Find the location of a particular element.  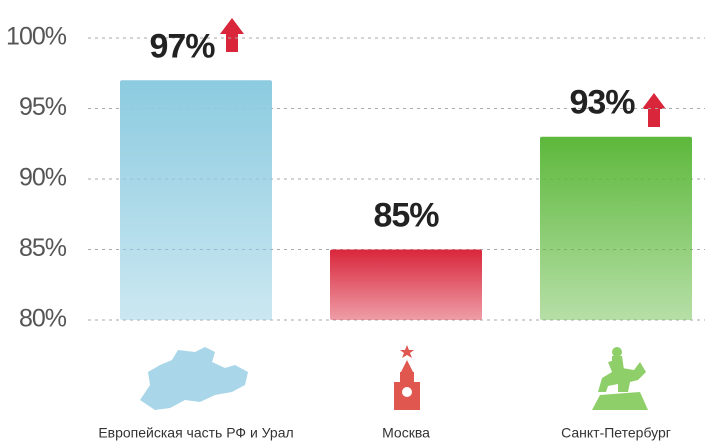

y-tick-label: 90% is located at coordinates (43, 178).